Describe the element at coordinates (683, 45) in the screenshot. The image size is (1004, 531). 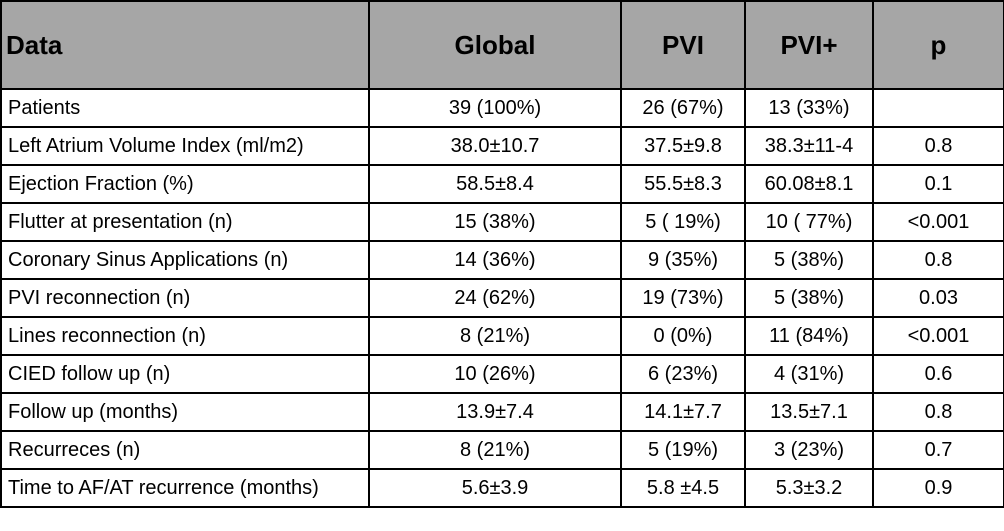
I see `header-pvi: PVI` at that location.